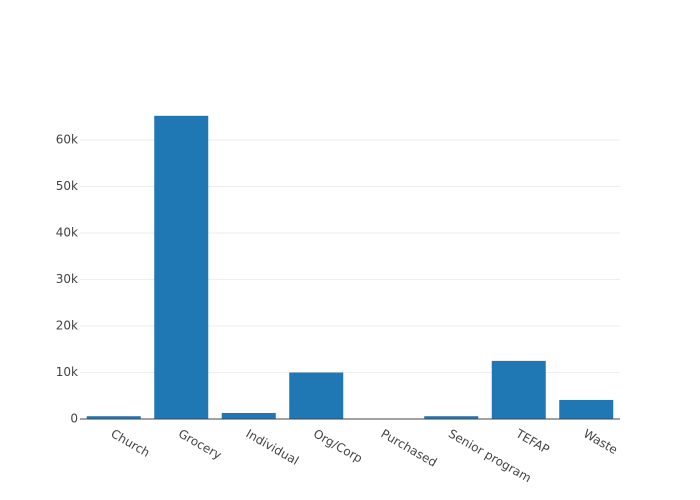  What do you see at coordinates (131, 443) in the screenshot?
I see `x-tick-label: Church` at bounding box center [131, 443].